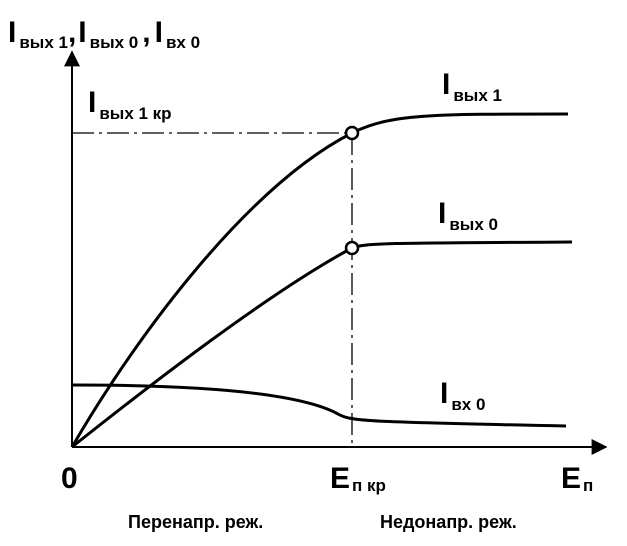 The width and height of the screenshot is (627, 546). What do you see at coordinates (319, 405) in the screenshot?
I see `curve-in0` at bounding box center [319, 405].